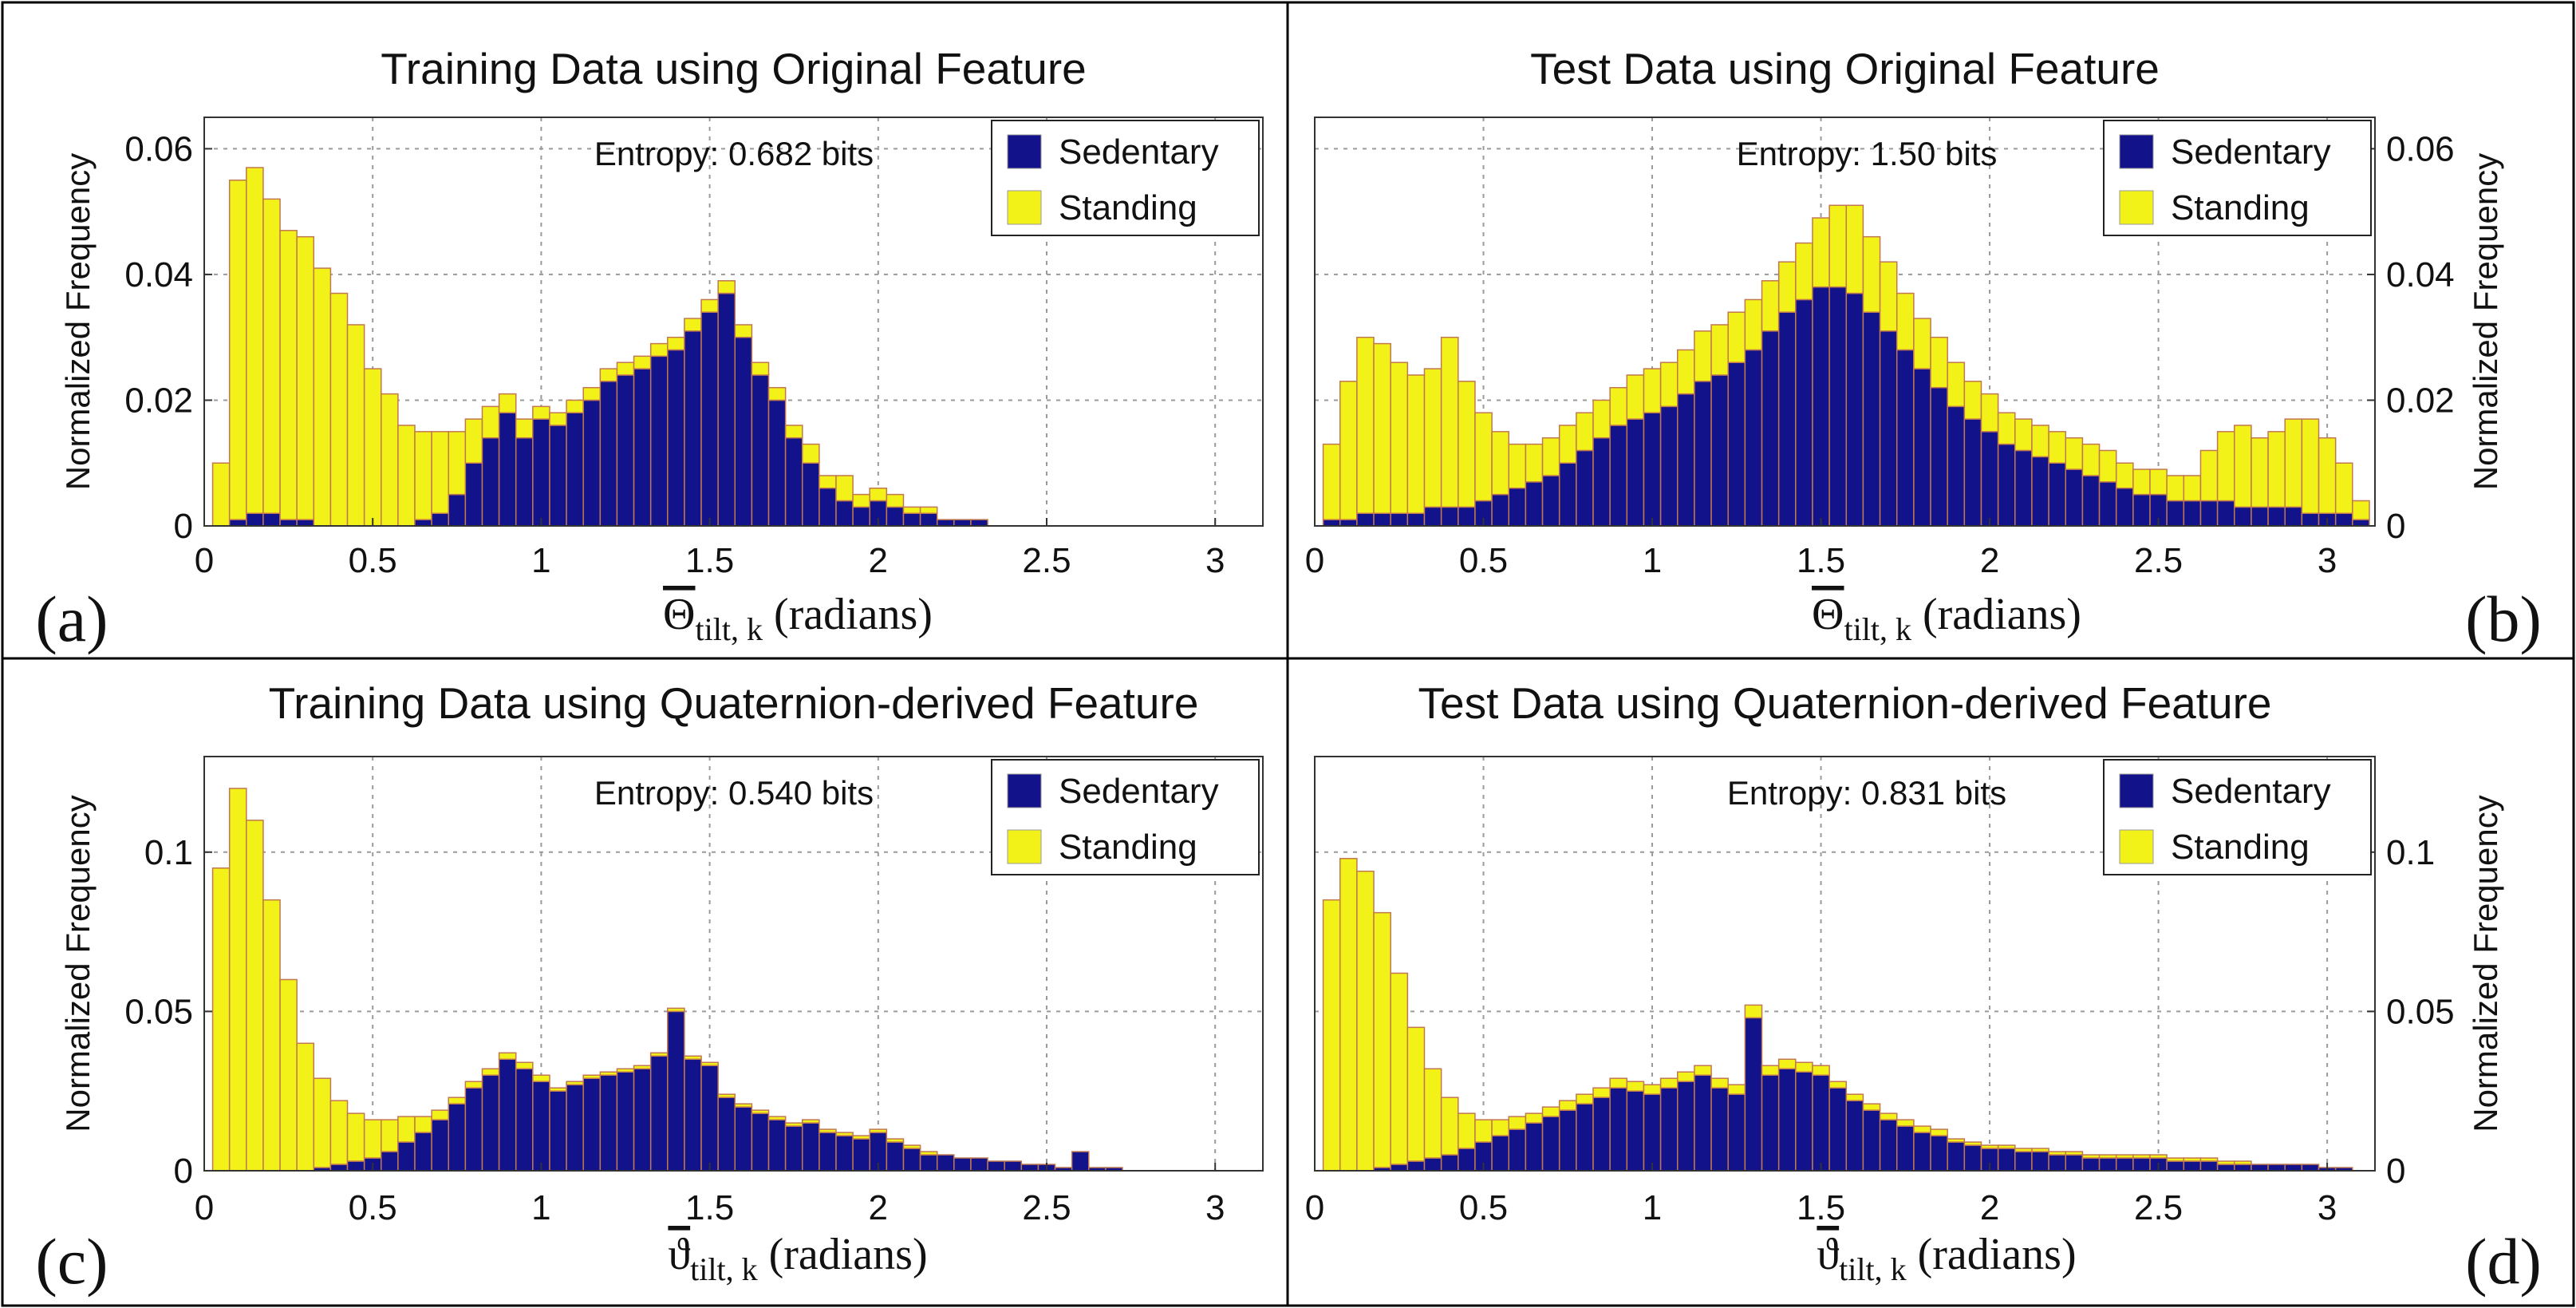 The height and width of the screenshot is (1308, 2576). What do you see at coordinates (734, 153) in the screenshot?
I see `entropy-annotation: Entropy: 0.682 bits` at bounding box center [734, 153].